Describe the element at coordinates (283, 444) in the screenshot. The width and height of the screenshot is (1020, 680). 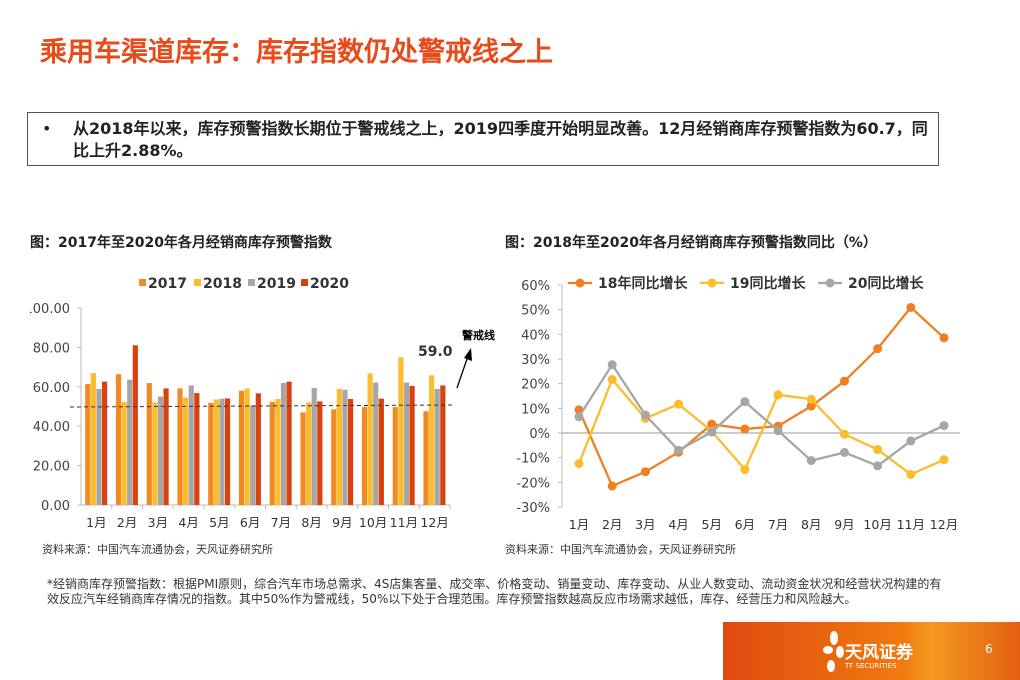
I see `bar-2019-7月` at that location.